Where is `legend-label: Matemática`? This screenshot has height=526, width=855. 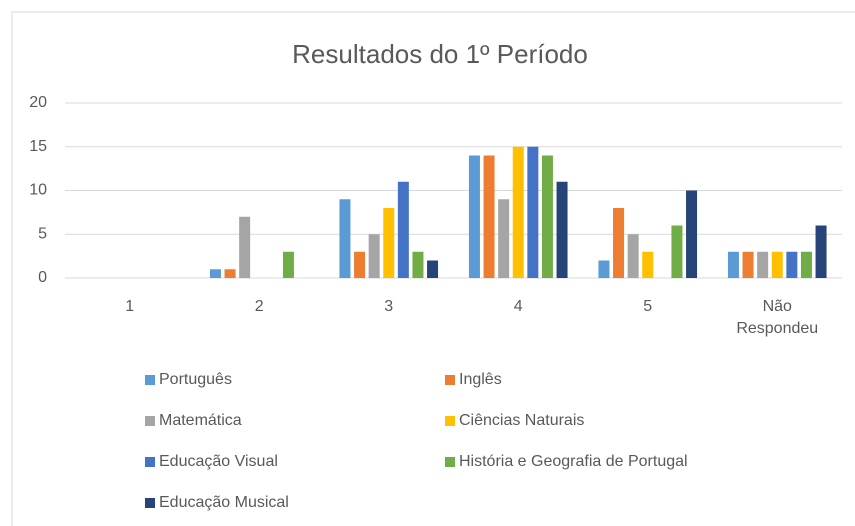
legend-label: Matemática is located at coordinates (200, 420).